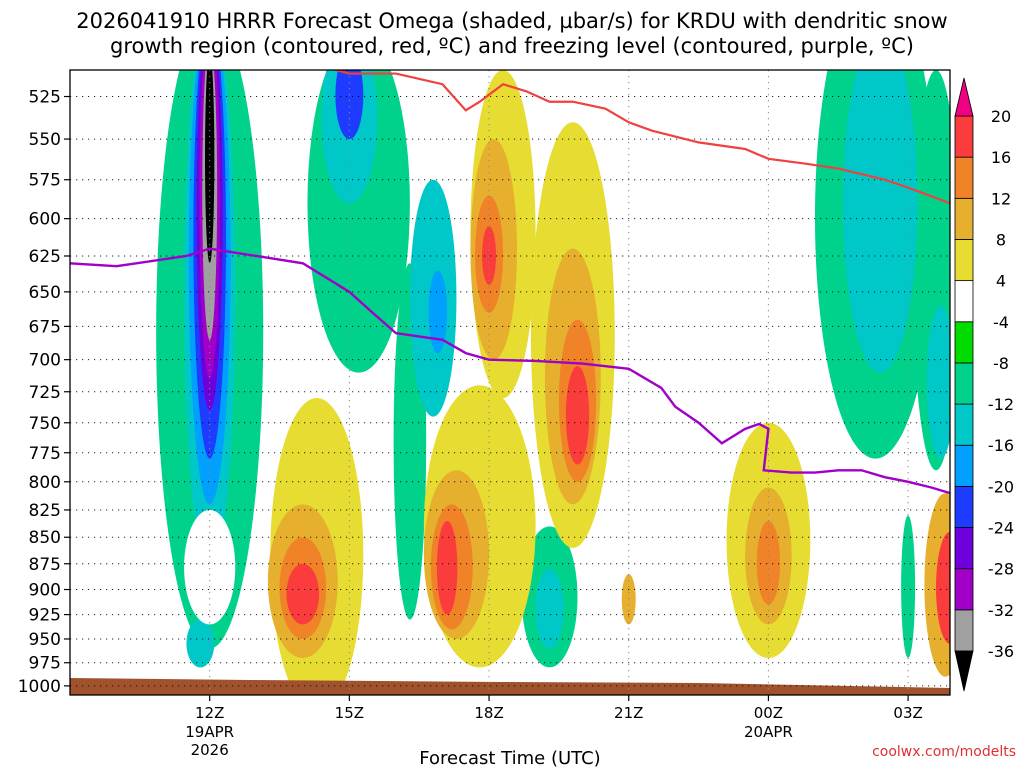  Describe the element at coordinates (907, 713) in the screenshot. I see `x-tick-label: 03Z` at that location.